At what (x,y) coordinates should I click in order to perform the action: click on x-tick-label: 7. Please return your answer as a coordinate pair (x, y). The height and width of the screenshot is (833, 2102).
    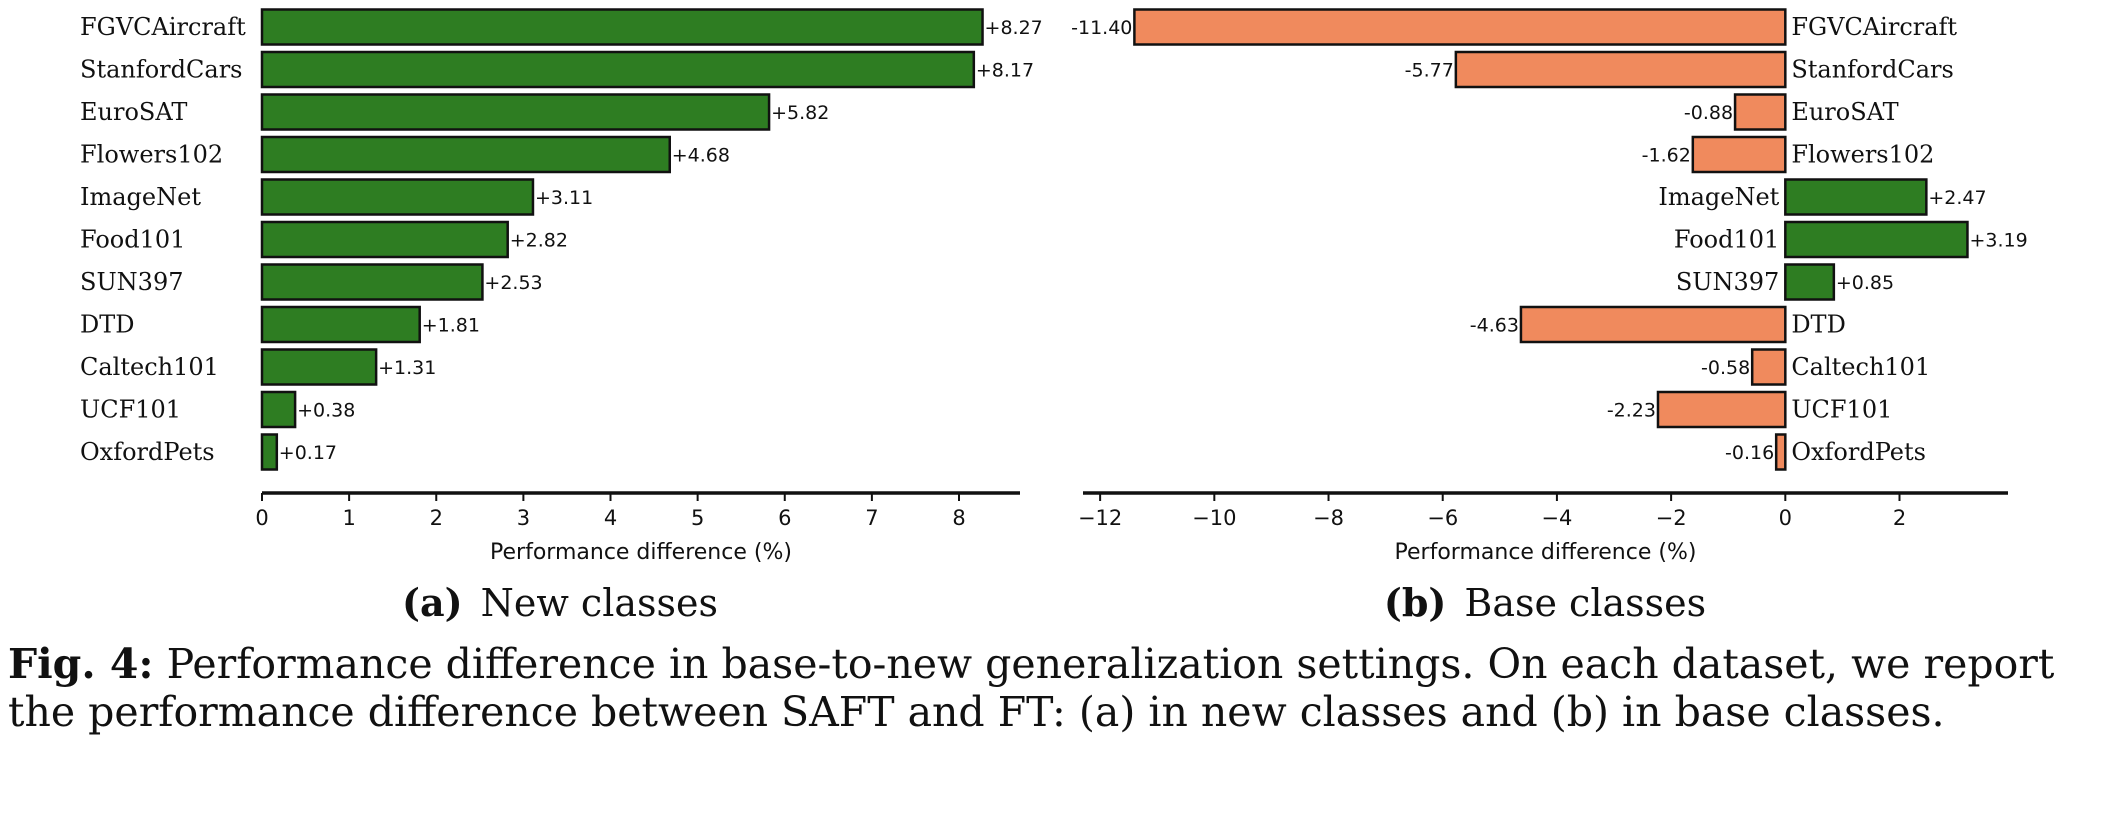
    Looking at the image, I should click on (871, 518).